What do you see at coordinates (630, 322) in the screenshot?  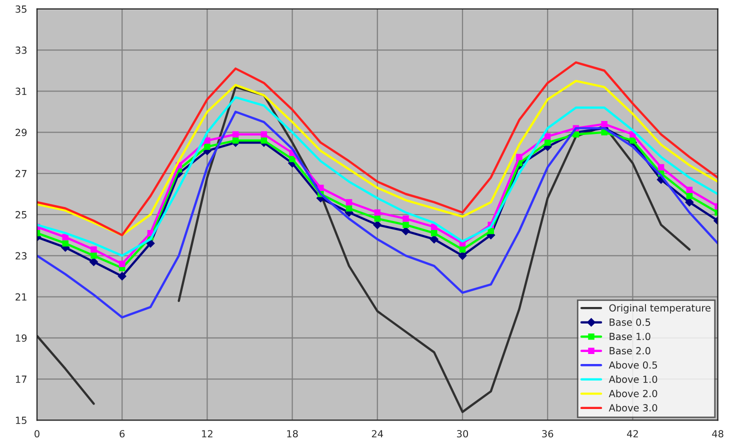 I see `legend-label: Base 0.5` at bounding box center [630, 322].